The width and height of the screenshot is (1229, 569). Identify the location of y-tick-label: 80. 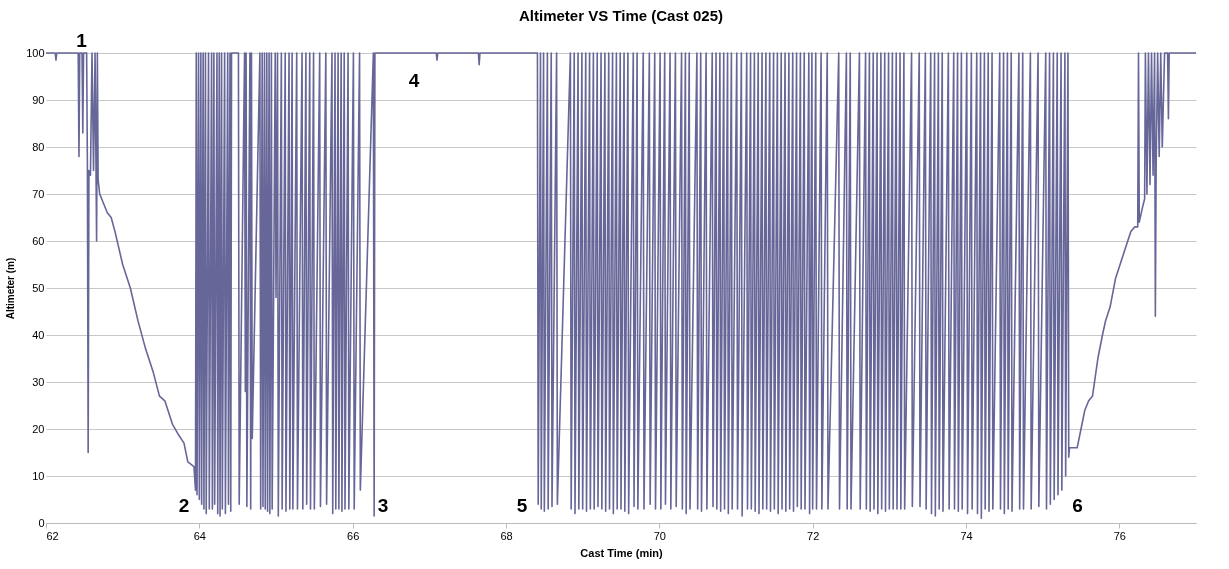
(38, 146).